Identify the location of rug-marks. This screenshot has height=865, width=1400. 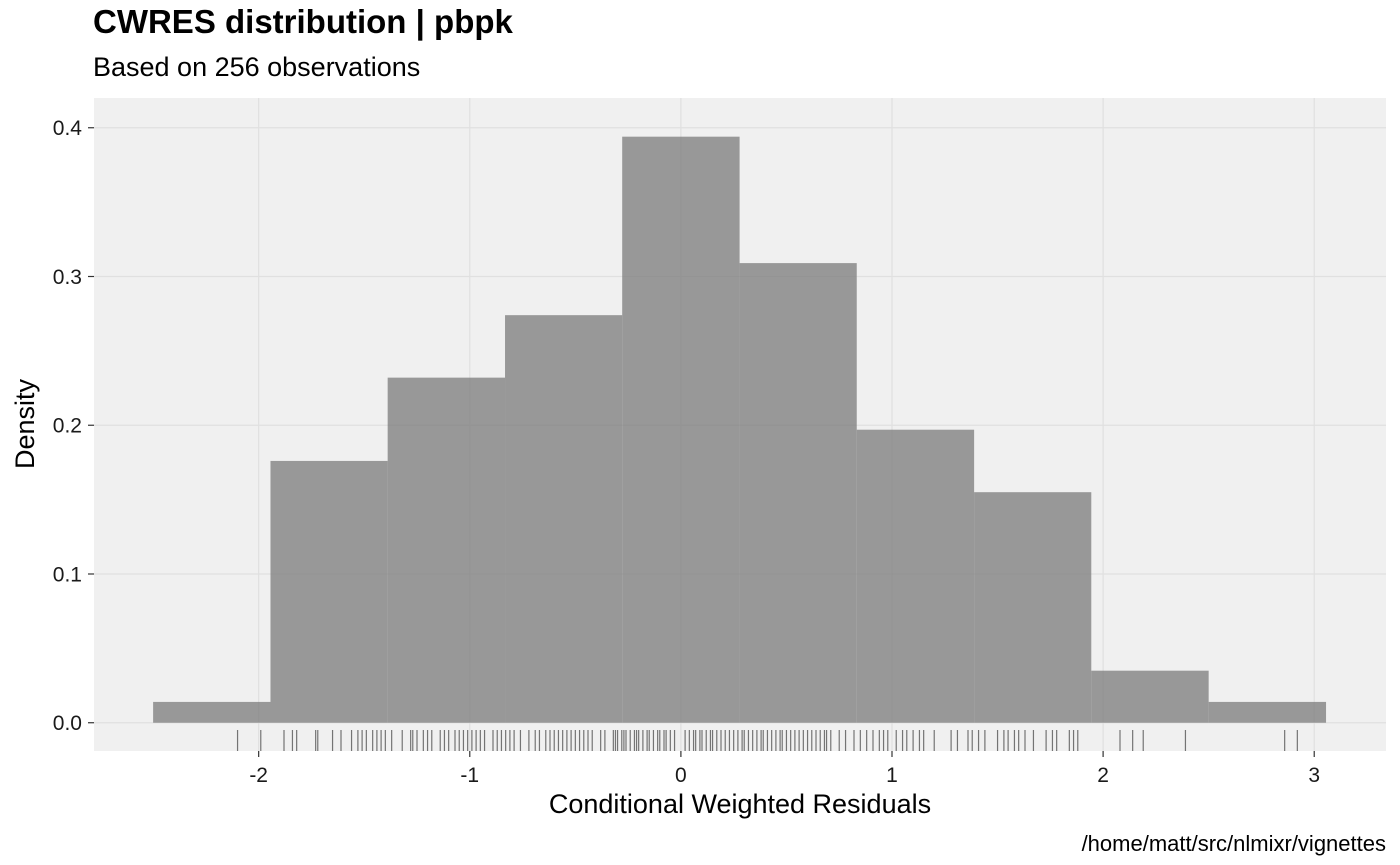
(767, 740).